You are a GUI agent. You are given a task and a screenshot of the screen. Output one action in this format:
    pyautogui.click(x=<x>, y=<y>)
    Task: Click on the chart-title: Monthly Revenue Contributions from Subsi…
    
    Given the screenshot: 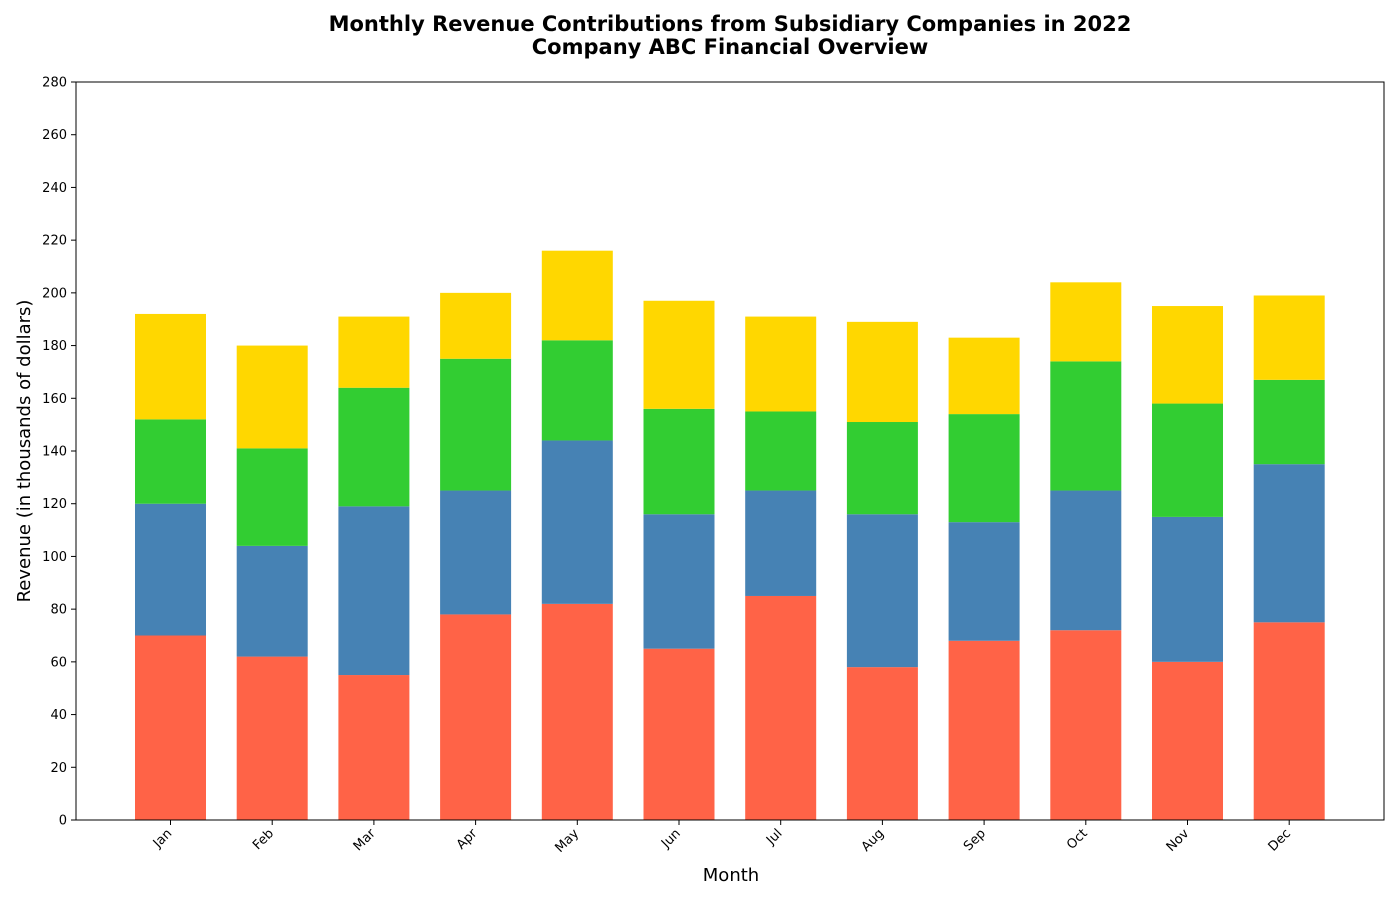 What is the action you would take?
    pyautogui.click(x=730, y=24)
    